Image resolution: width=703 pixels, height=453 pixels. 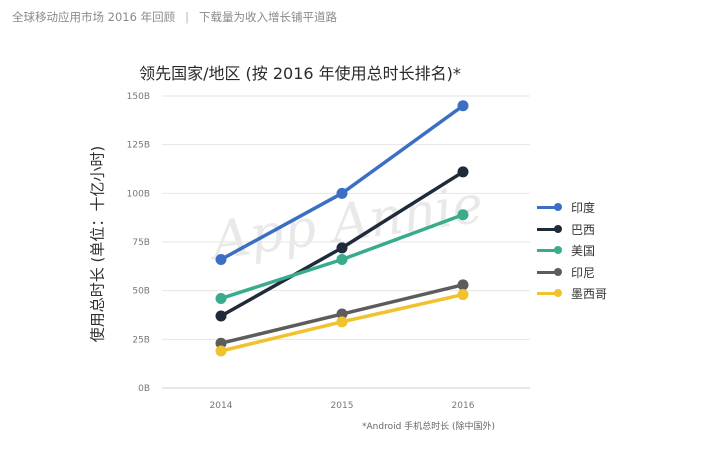 What do you see at coordinates (144, 389) in the screenshot?
I see `y-tick-label: 0B` at bounding box center [144, 389].